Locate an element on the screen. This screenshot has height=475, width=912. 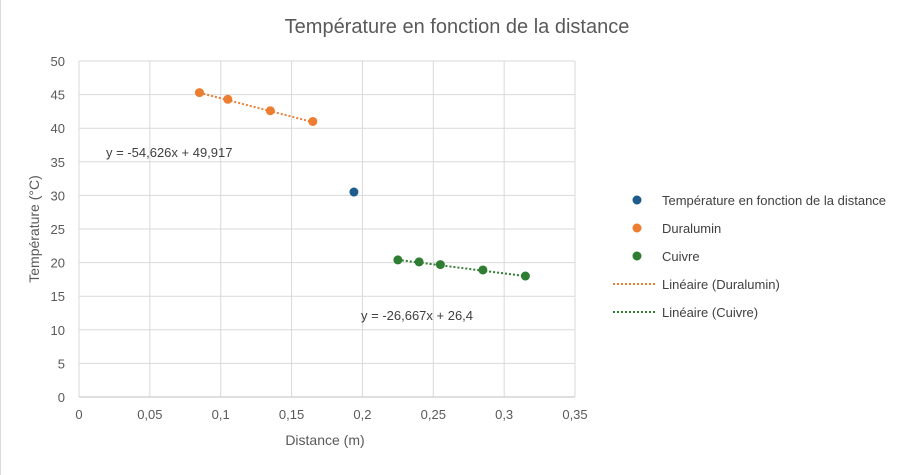
y-tick-label: 35 is located at coordinates (58, 162).